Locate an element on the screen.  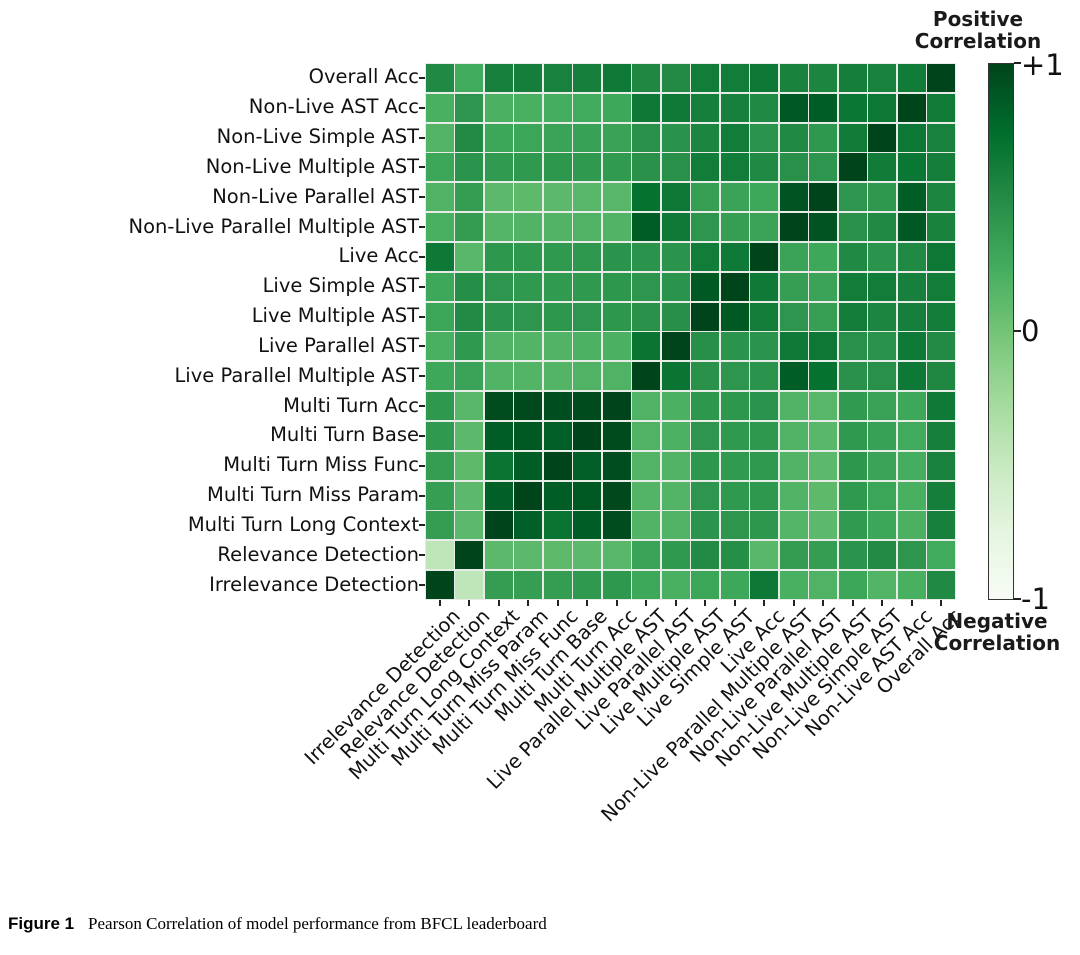
row-label: Non-Live Parallel Multiple AST is located at coordinates (273, 226).